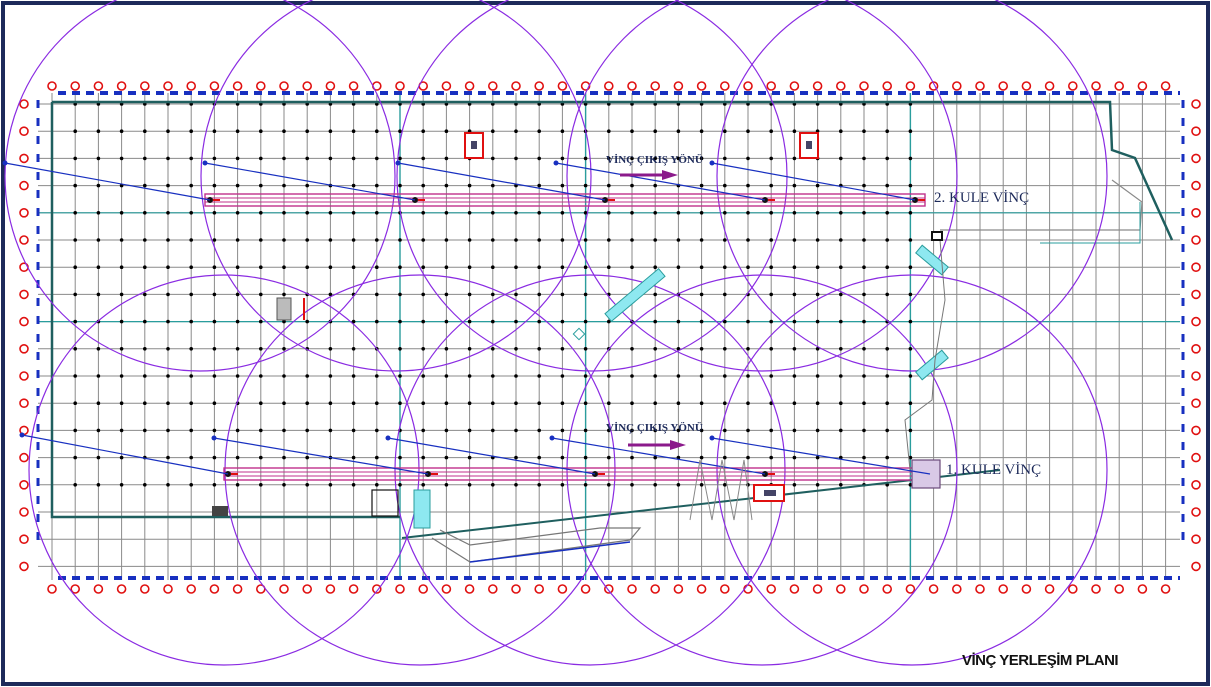 The image size is (1211, 687). Describe the element at coordinates (925, 355) in the screenshot. I see `haul-route` at that location.